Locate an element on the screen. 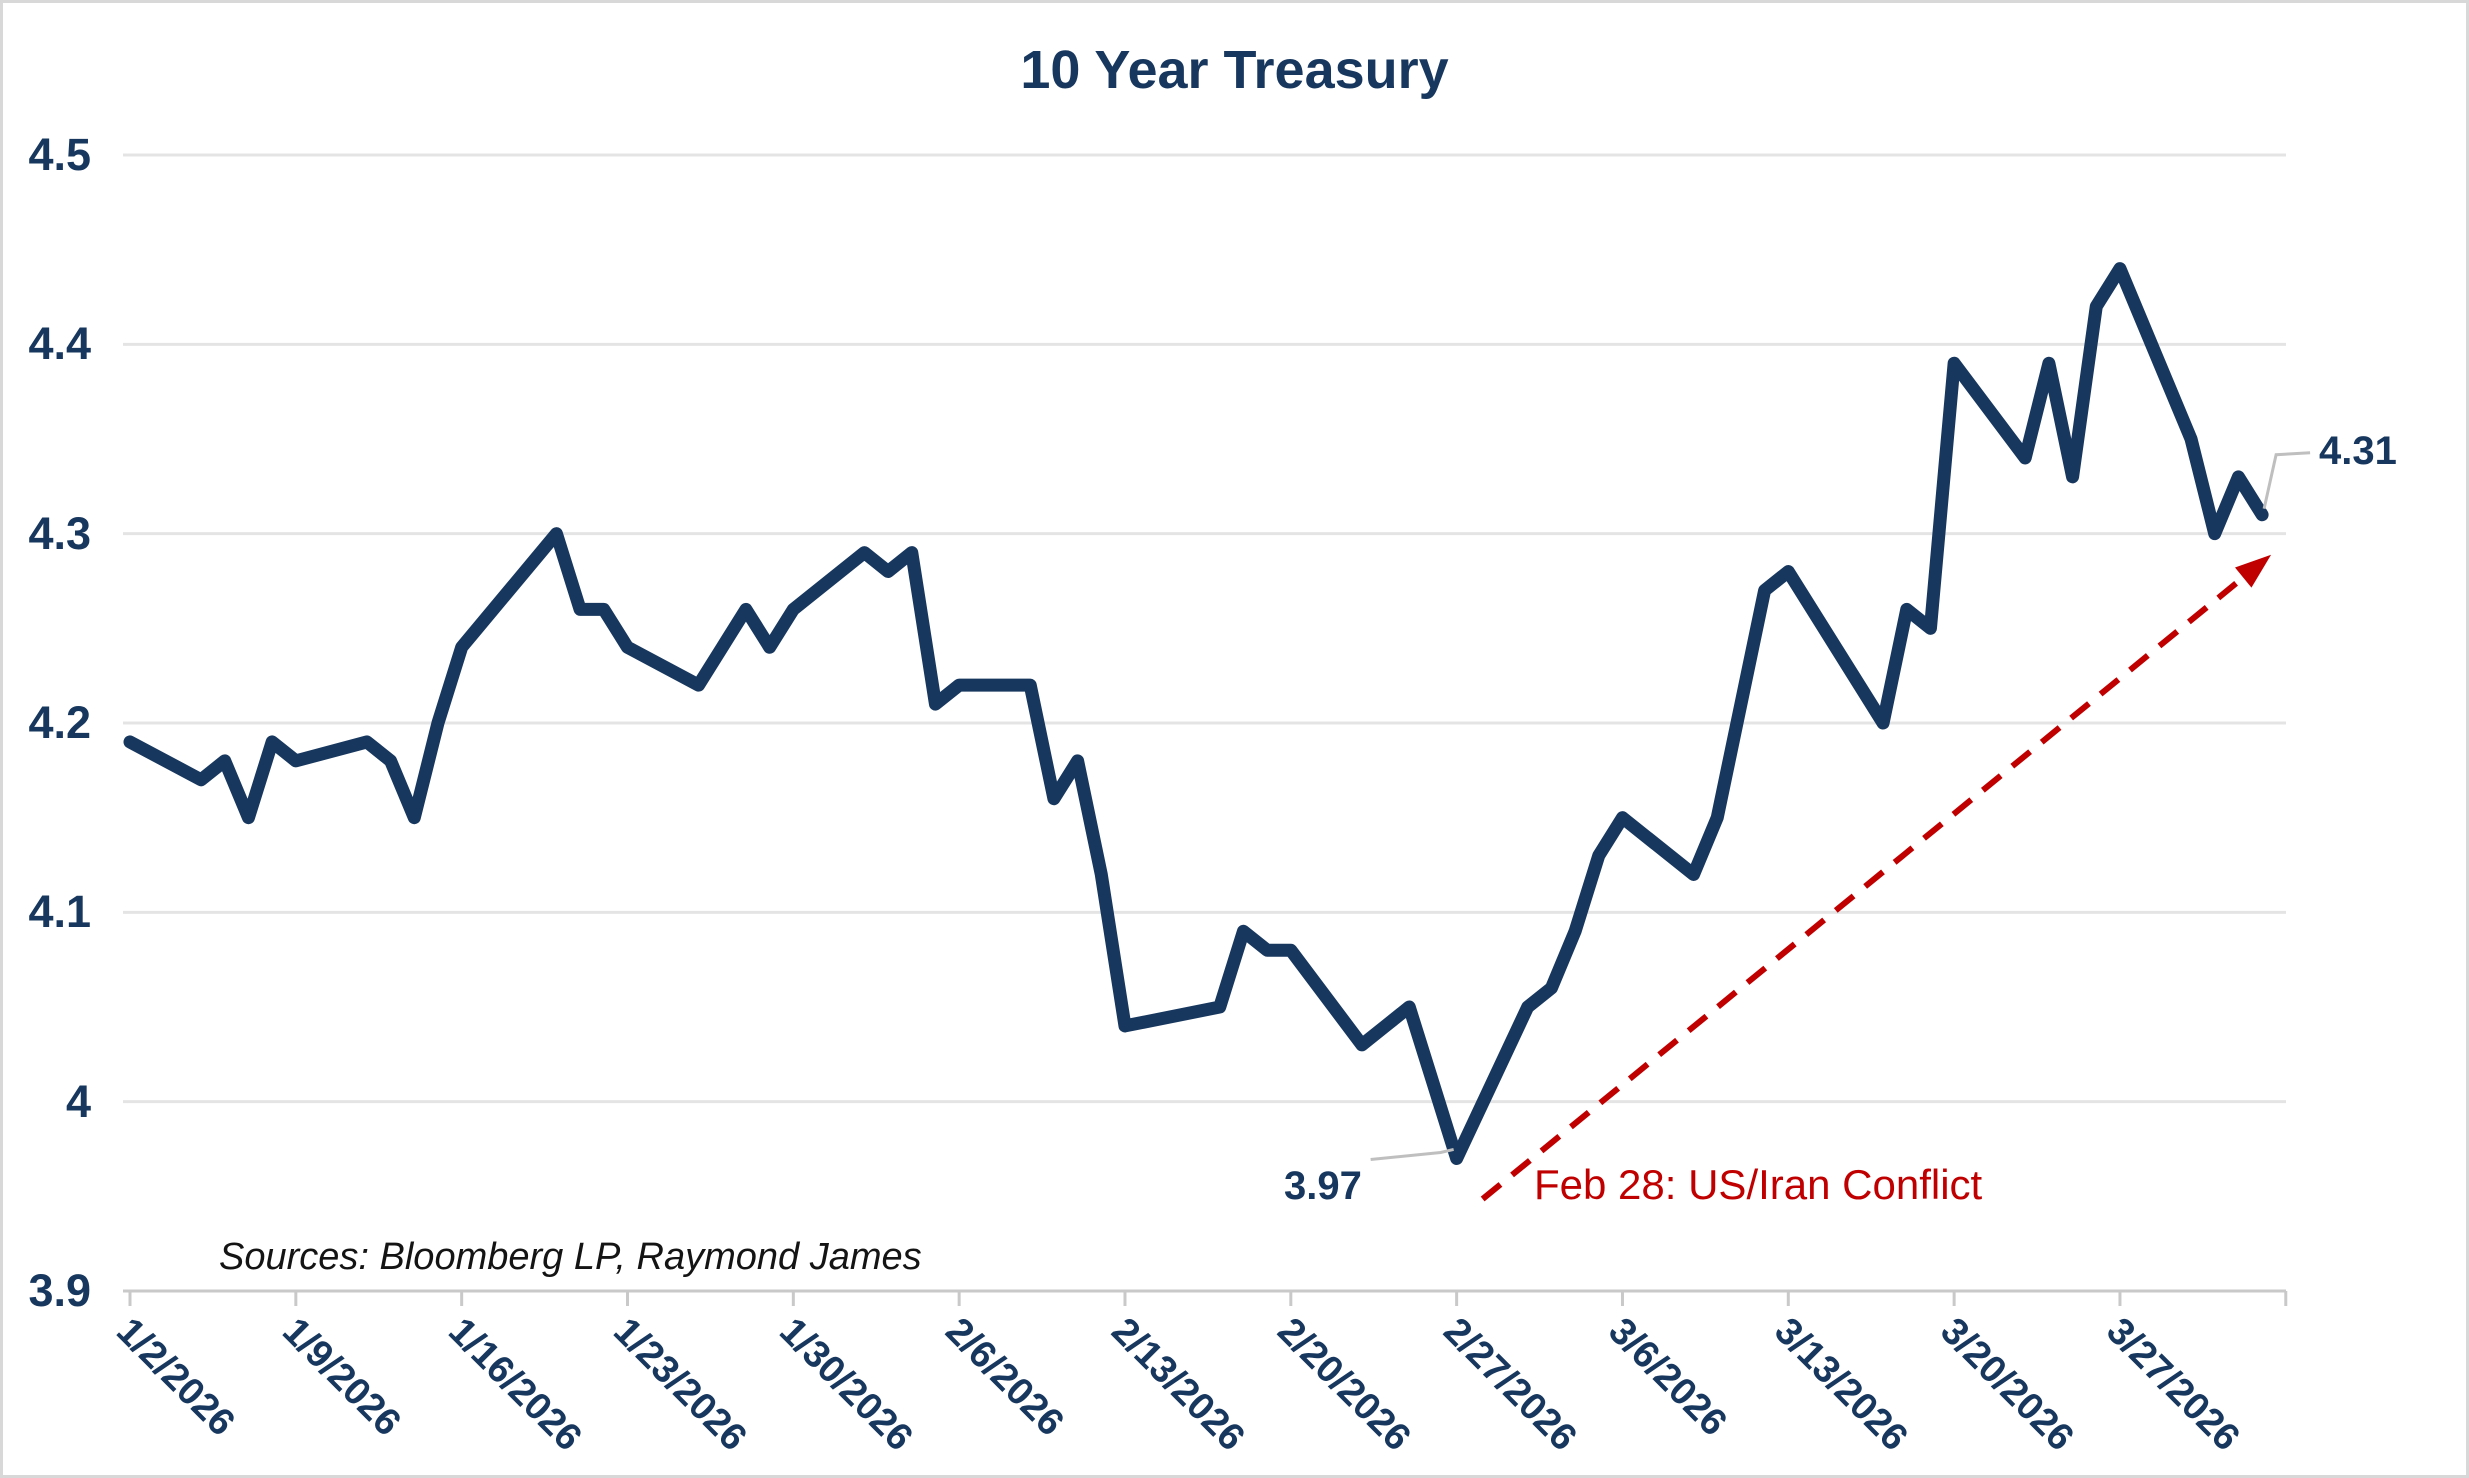  end-annotation-leader is located at coordinates (2286, 480).